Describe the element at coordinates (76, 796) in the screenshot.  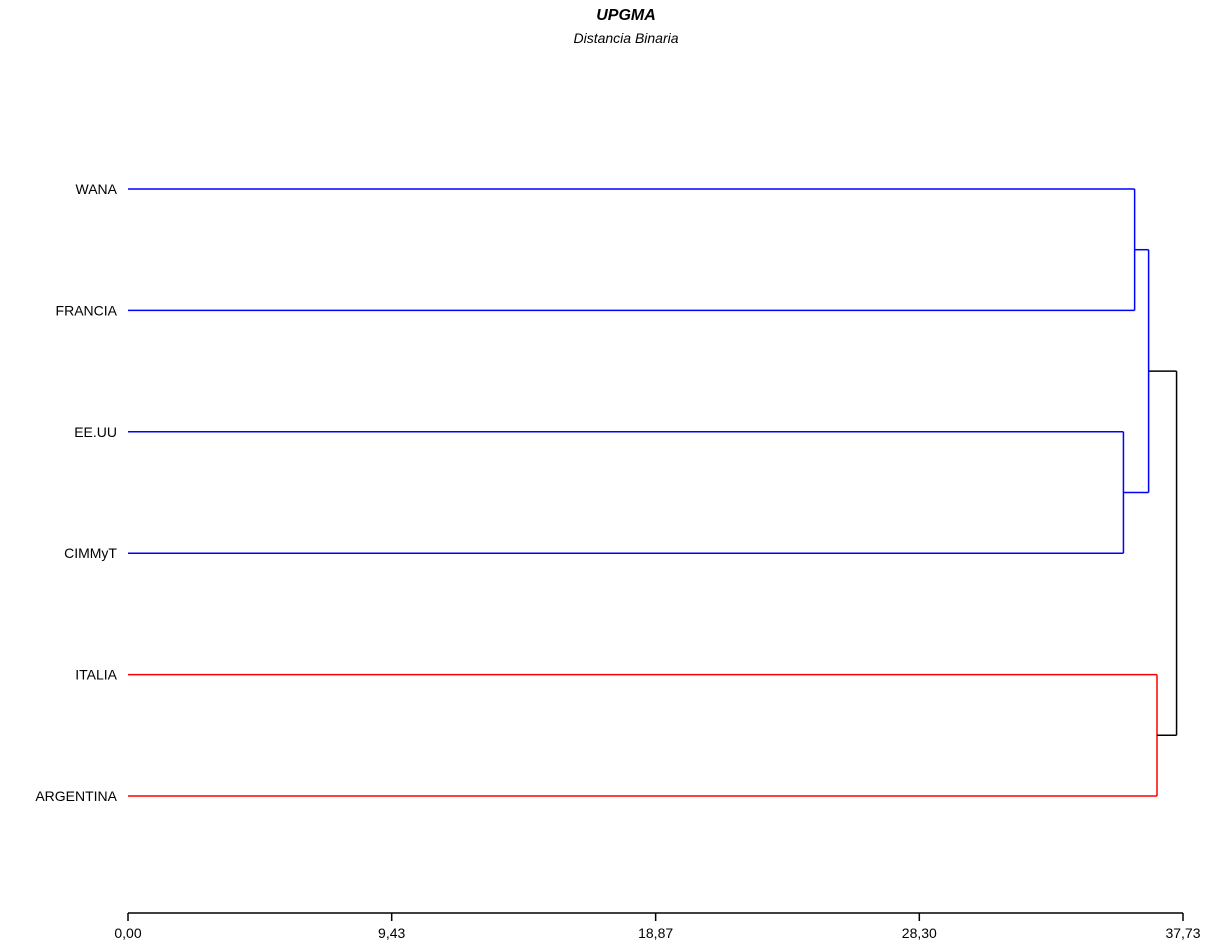
I see `leaf-label: ARGENTINA` at that location.